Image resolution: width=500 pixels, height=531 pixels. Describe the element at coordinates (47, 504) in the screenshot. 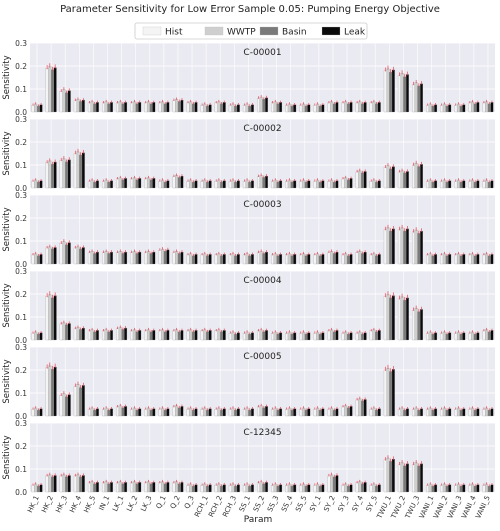

I see `x-tick-label: HK_2` at that location.